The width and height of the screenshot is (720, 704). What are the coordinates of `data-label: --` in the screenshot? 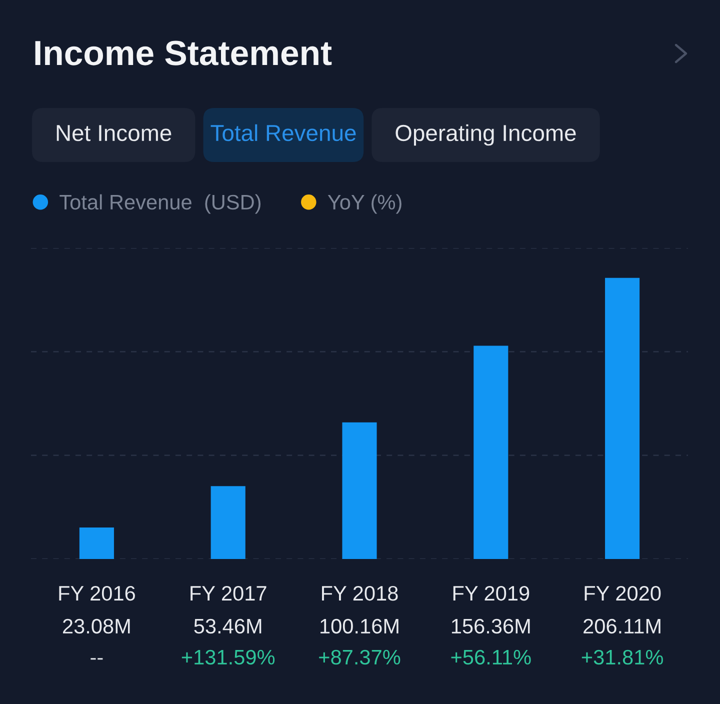 It's located at (96, 659).